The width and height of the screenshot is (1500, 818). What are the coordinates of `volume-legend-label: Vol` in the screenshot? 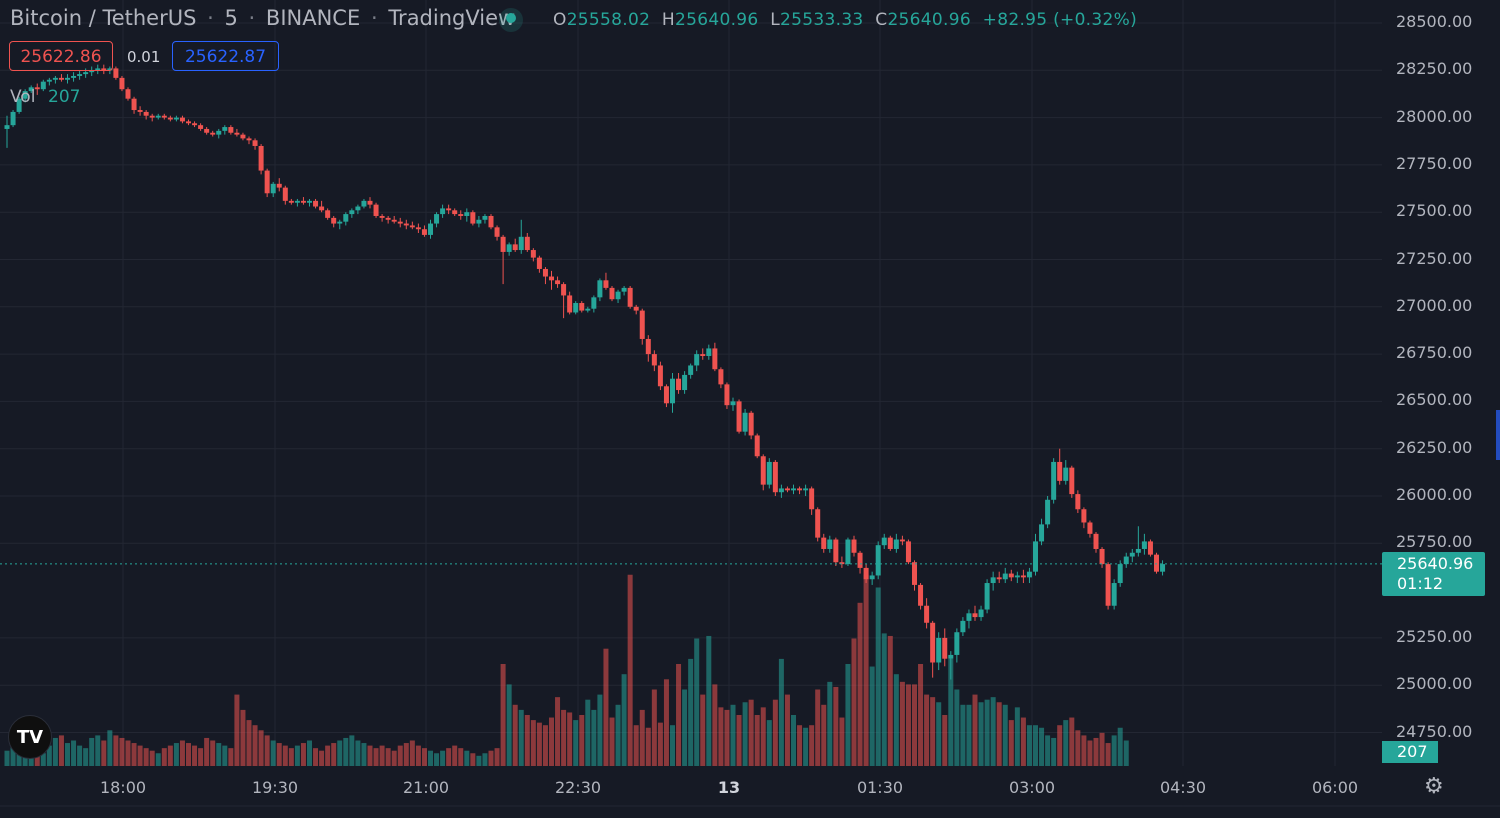 It's located at (23, 97).